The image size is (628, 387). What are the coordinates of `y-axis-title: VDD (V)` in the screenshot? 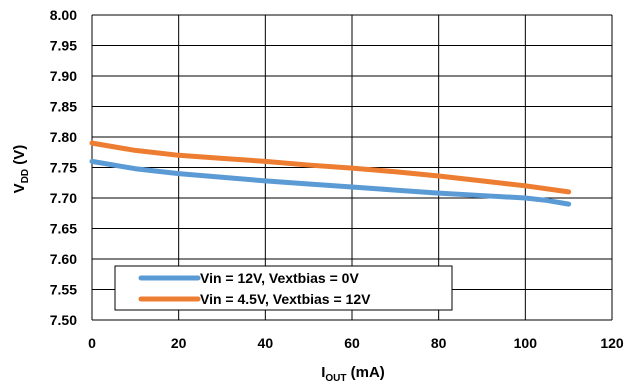 It's located at (21, 169).